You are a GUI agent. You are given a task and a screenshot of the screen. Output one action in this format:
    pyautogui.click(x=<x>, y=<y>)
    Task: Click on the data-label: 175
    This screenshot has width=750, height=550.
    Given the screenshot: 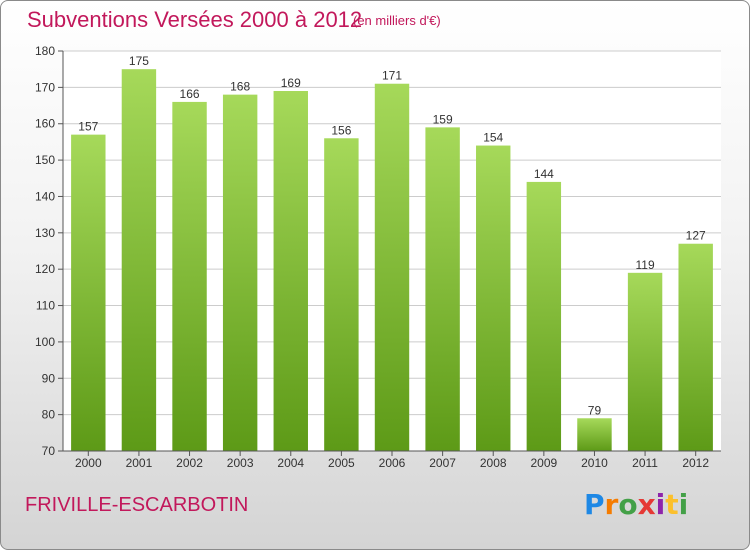 What is the action you would take?
    pyautogui.click(x=139, y=61)
    